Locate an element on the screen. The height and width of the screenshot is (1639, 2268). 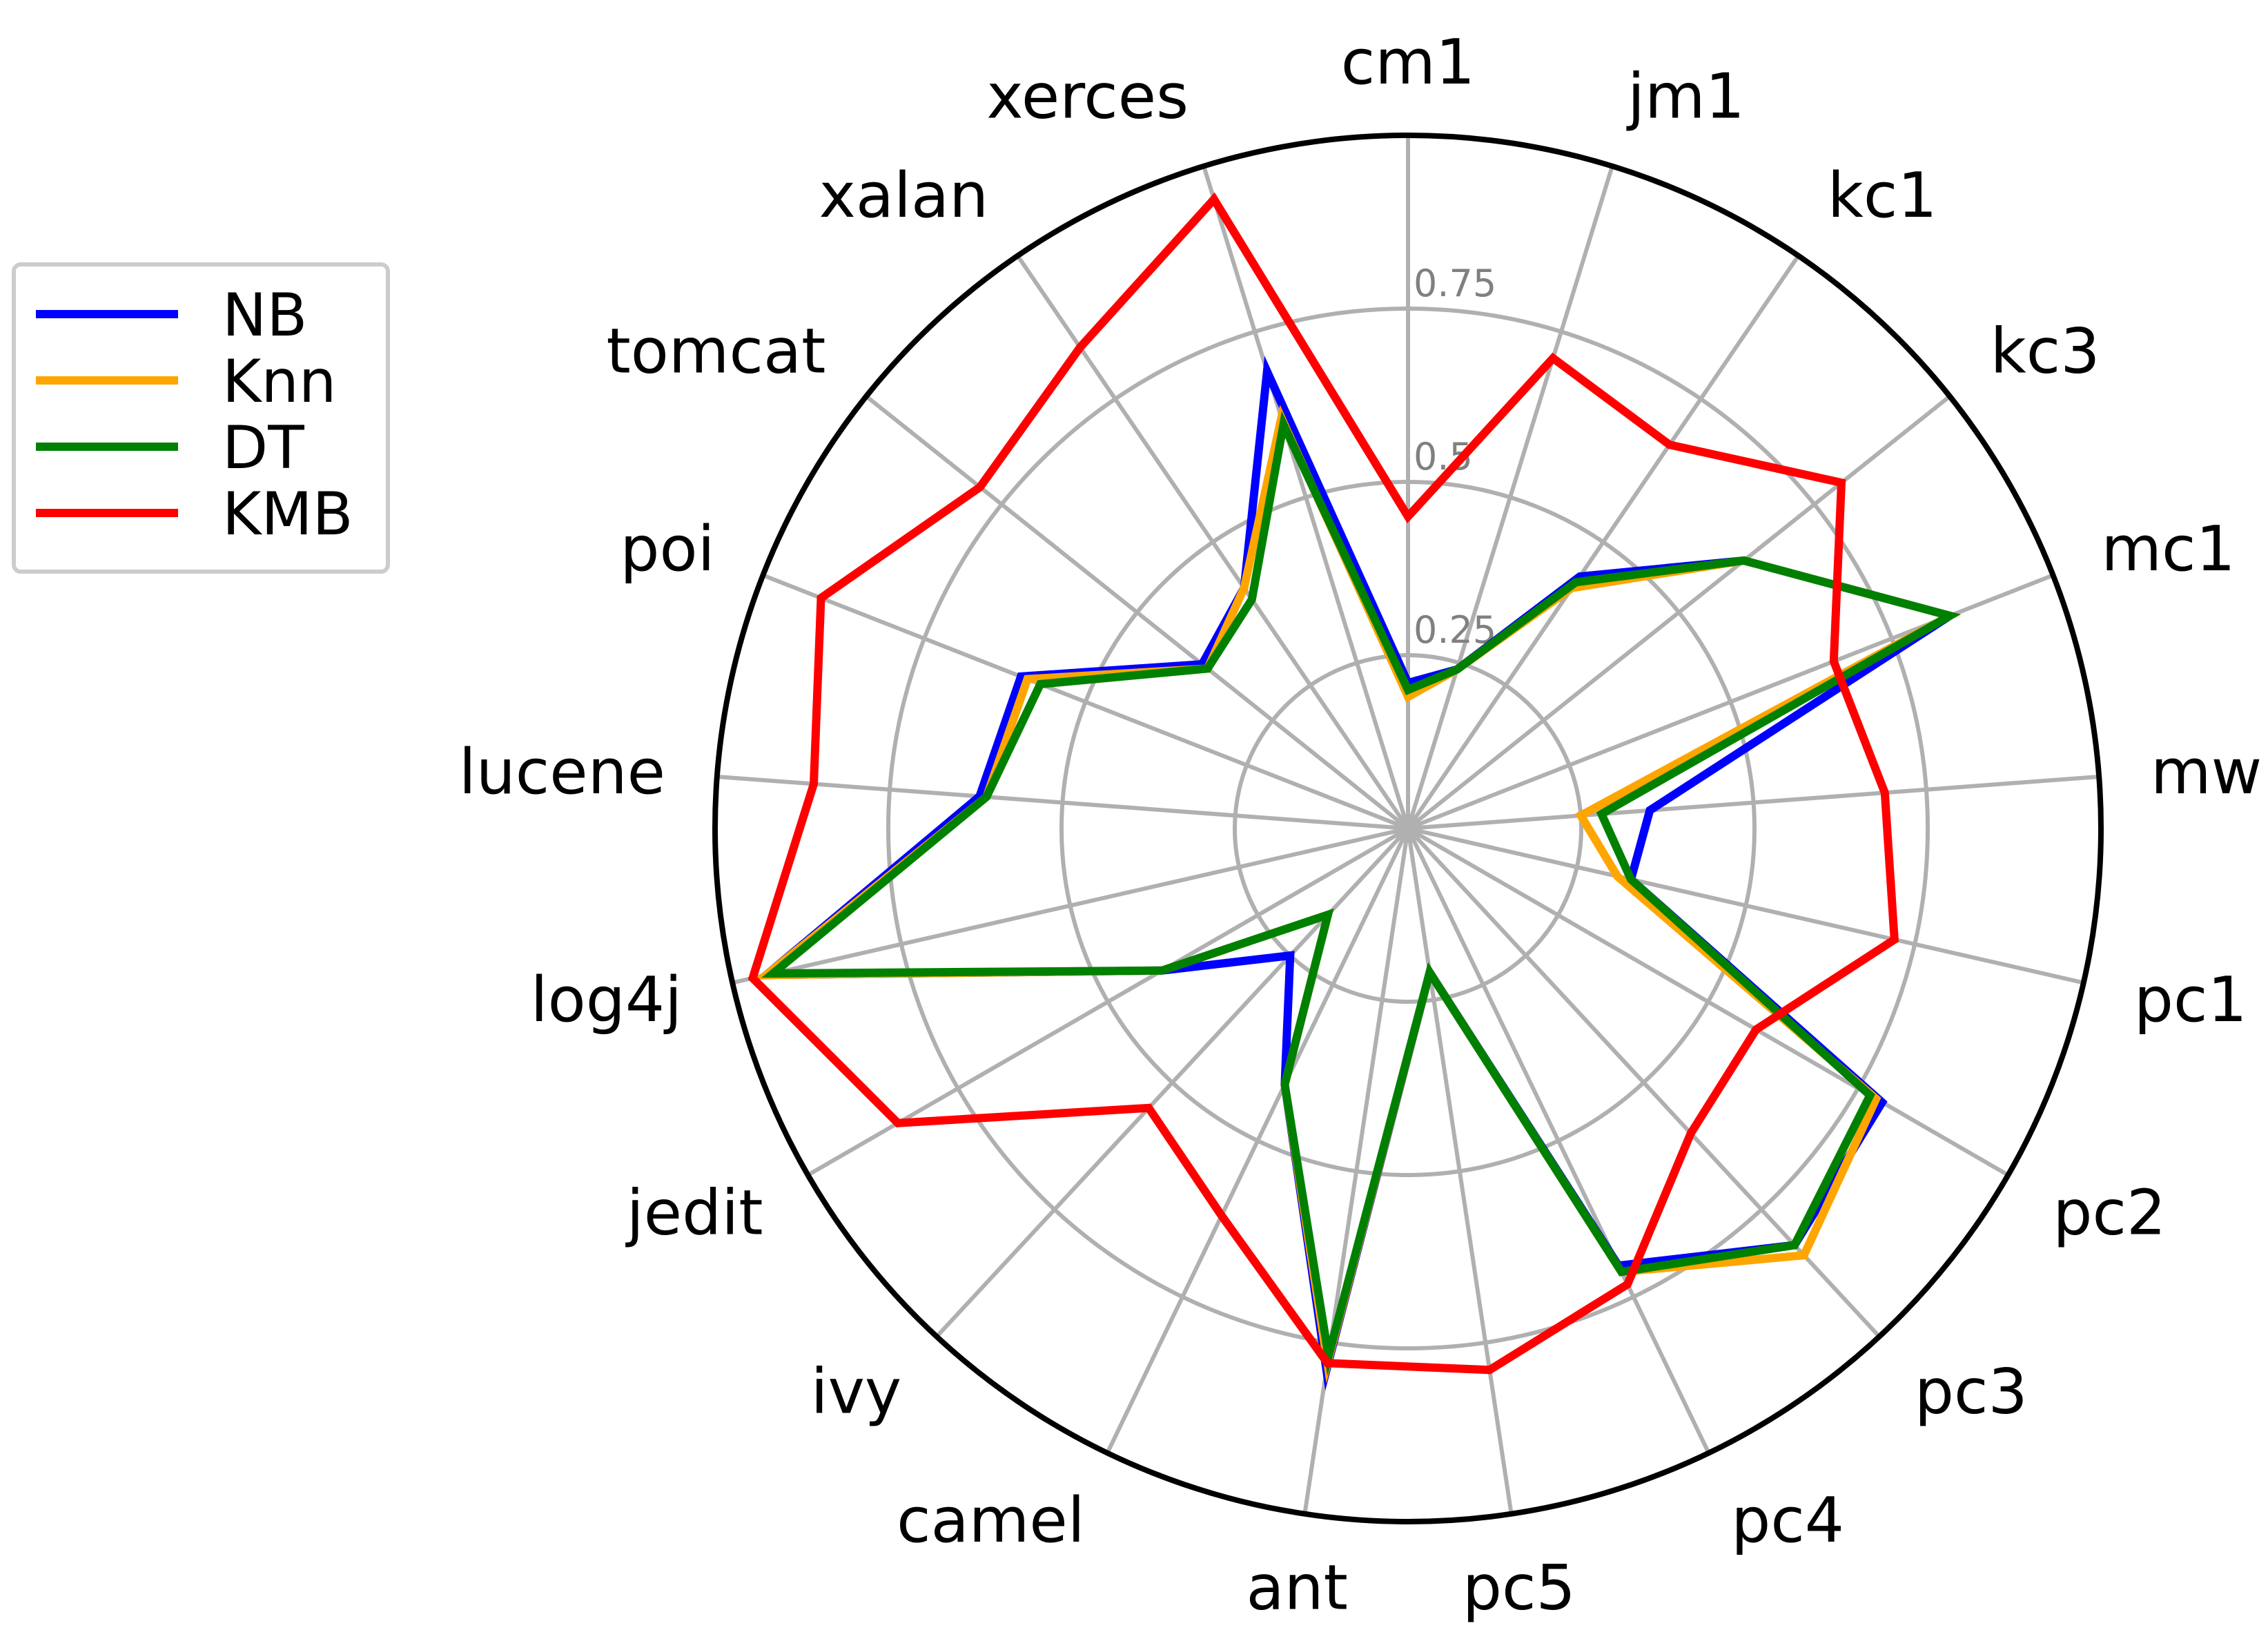
axis-label-xerces: xerces is located at coordinates (1087, 96).